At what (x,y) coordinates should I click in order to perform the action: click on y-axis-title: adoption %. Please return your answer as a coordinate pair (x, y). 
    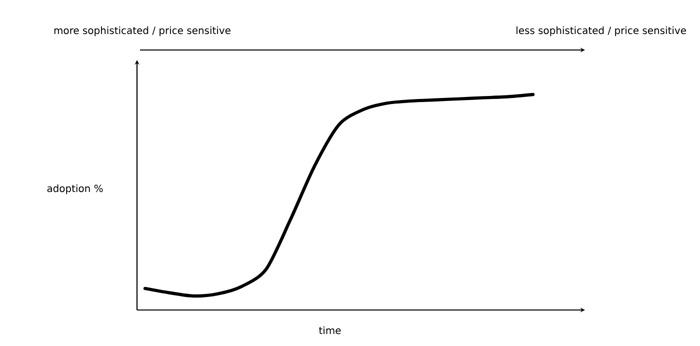
    Looking at the image, I should click on (75, 189).